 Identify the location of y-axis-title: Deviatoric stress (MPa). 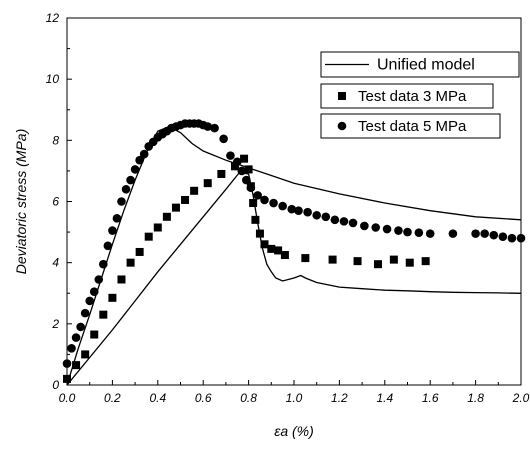
(21, 201).